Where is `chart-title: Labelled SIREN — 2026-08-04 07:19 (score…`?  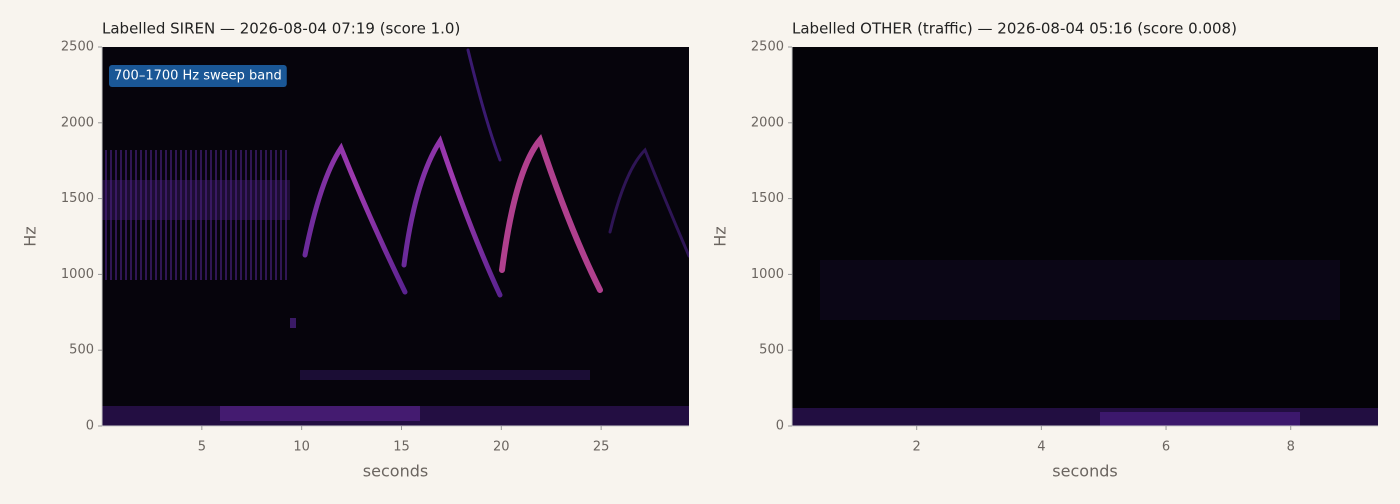 chart-title: Labelled SIREN — 2026-08-04 07:19 (score… is located at coordinates (281, 29).